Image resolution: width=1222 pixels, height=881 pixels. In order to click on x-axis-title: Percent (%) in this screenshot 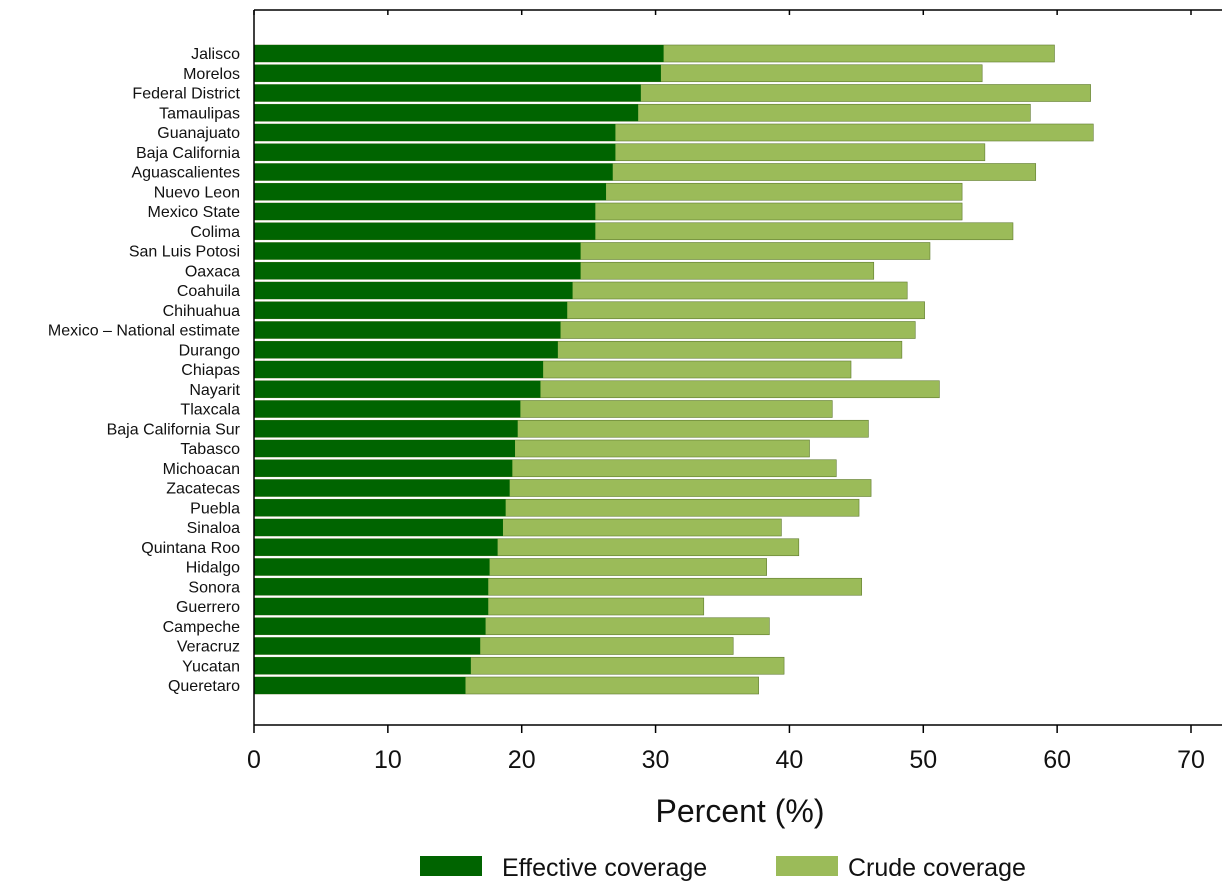, I will do `click(740, 811)`.